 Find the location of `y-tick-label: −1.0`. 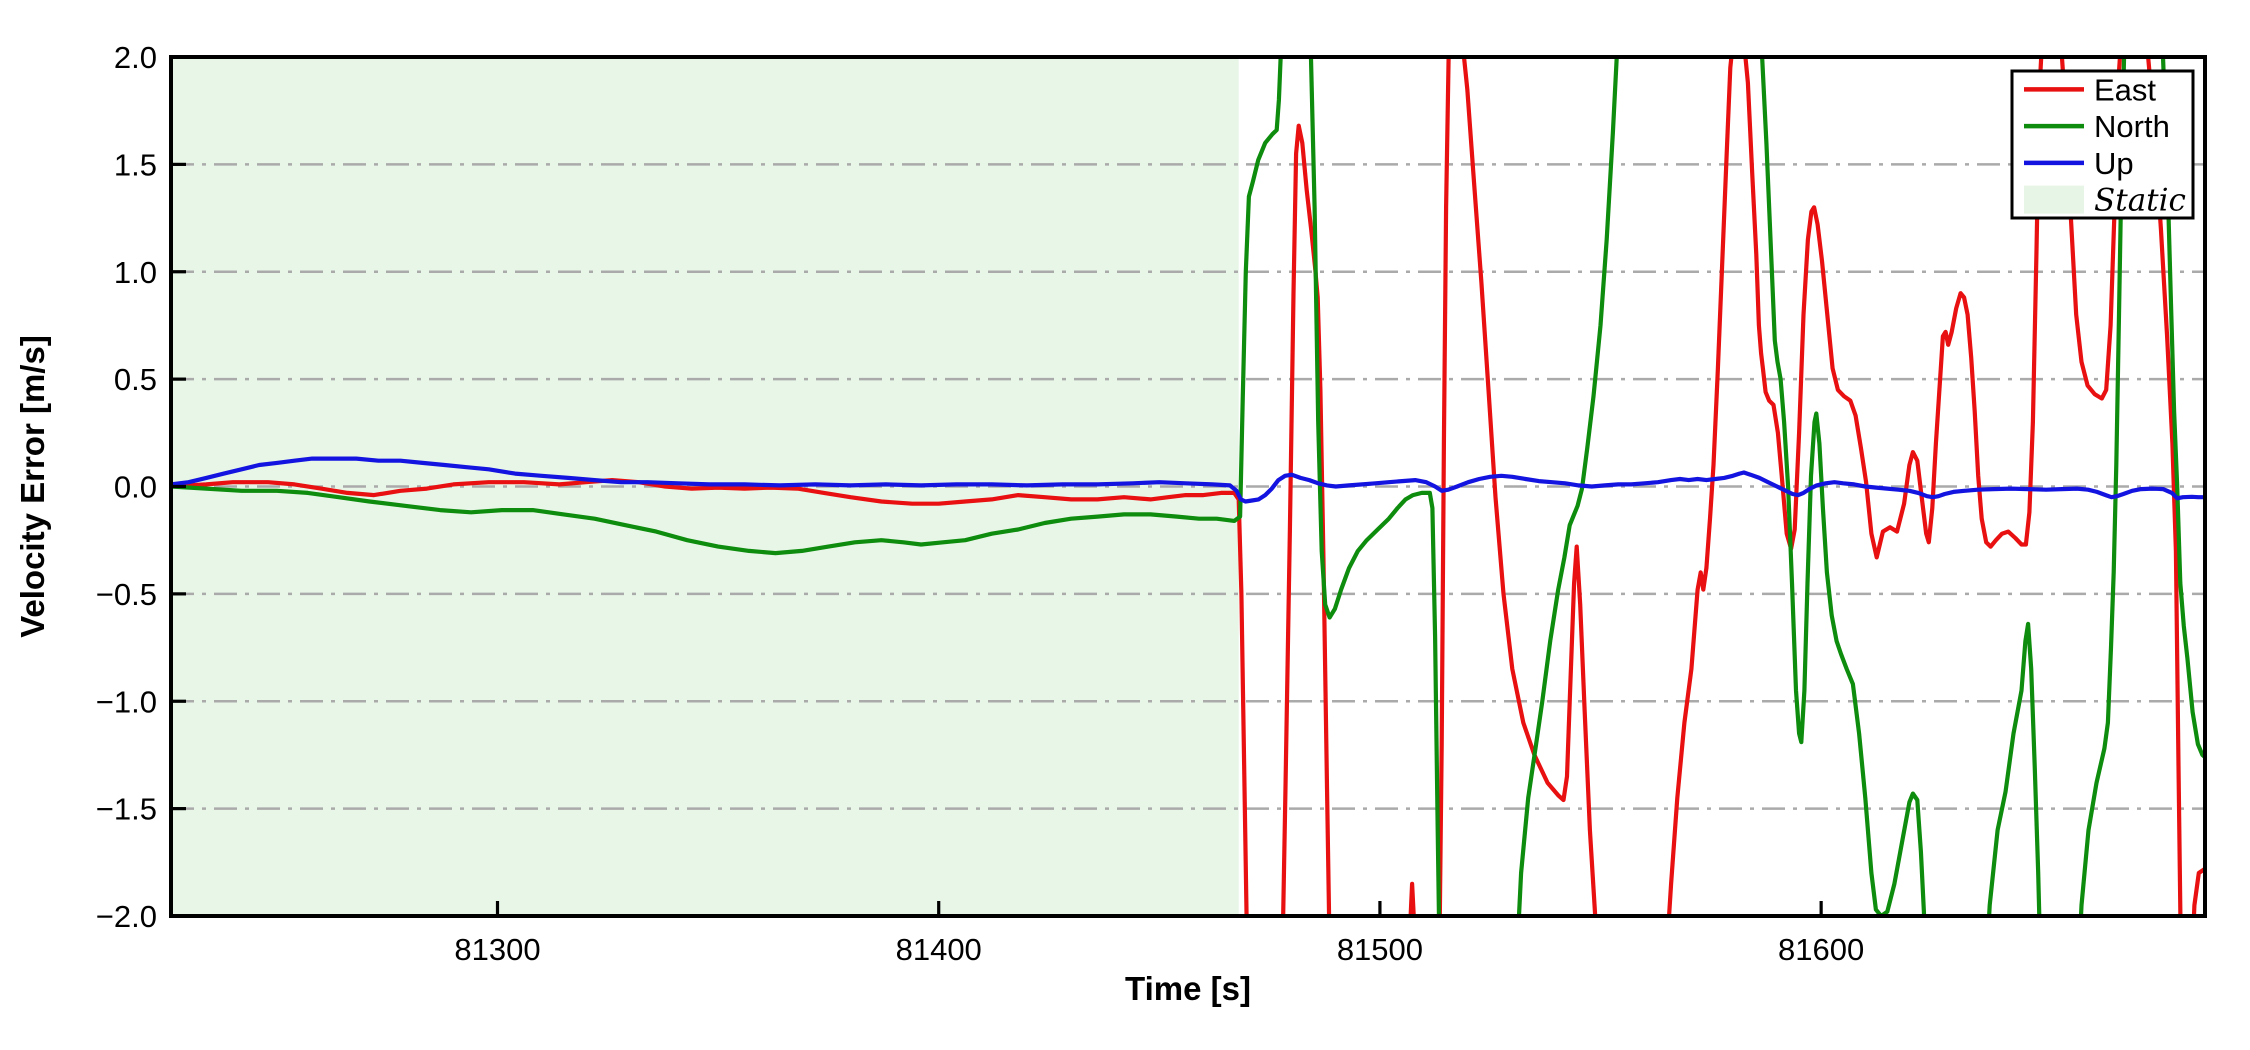

y-tick-label: −1.0 is located at coordinates (126, 701).